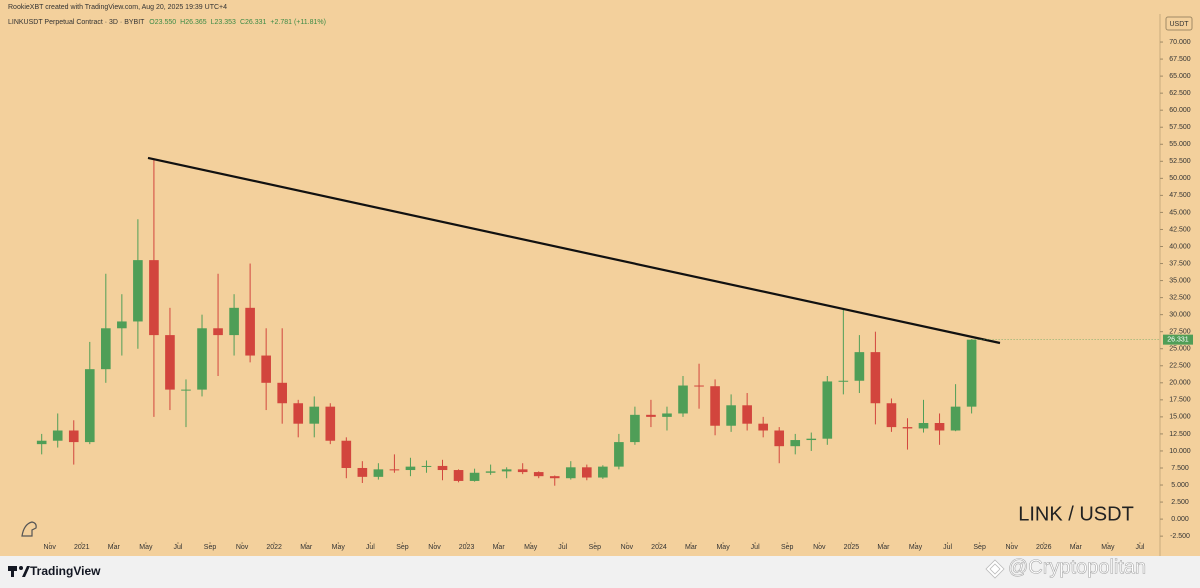  What do you see at coordinates (19, 571) in the screenshot?
I see `brand-logo` at bounding box center [19, 571].